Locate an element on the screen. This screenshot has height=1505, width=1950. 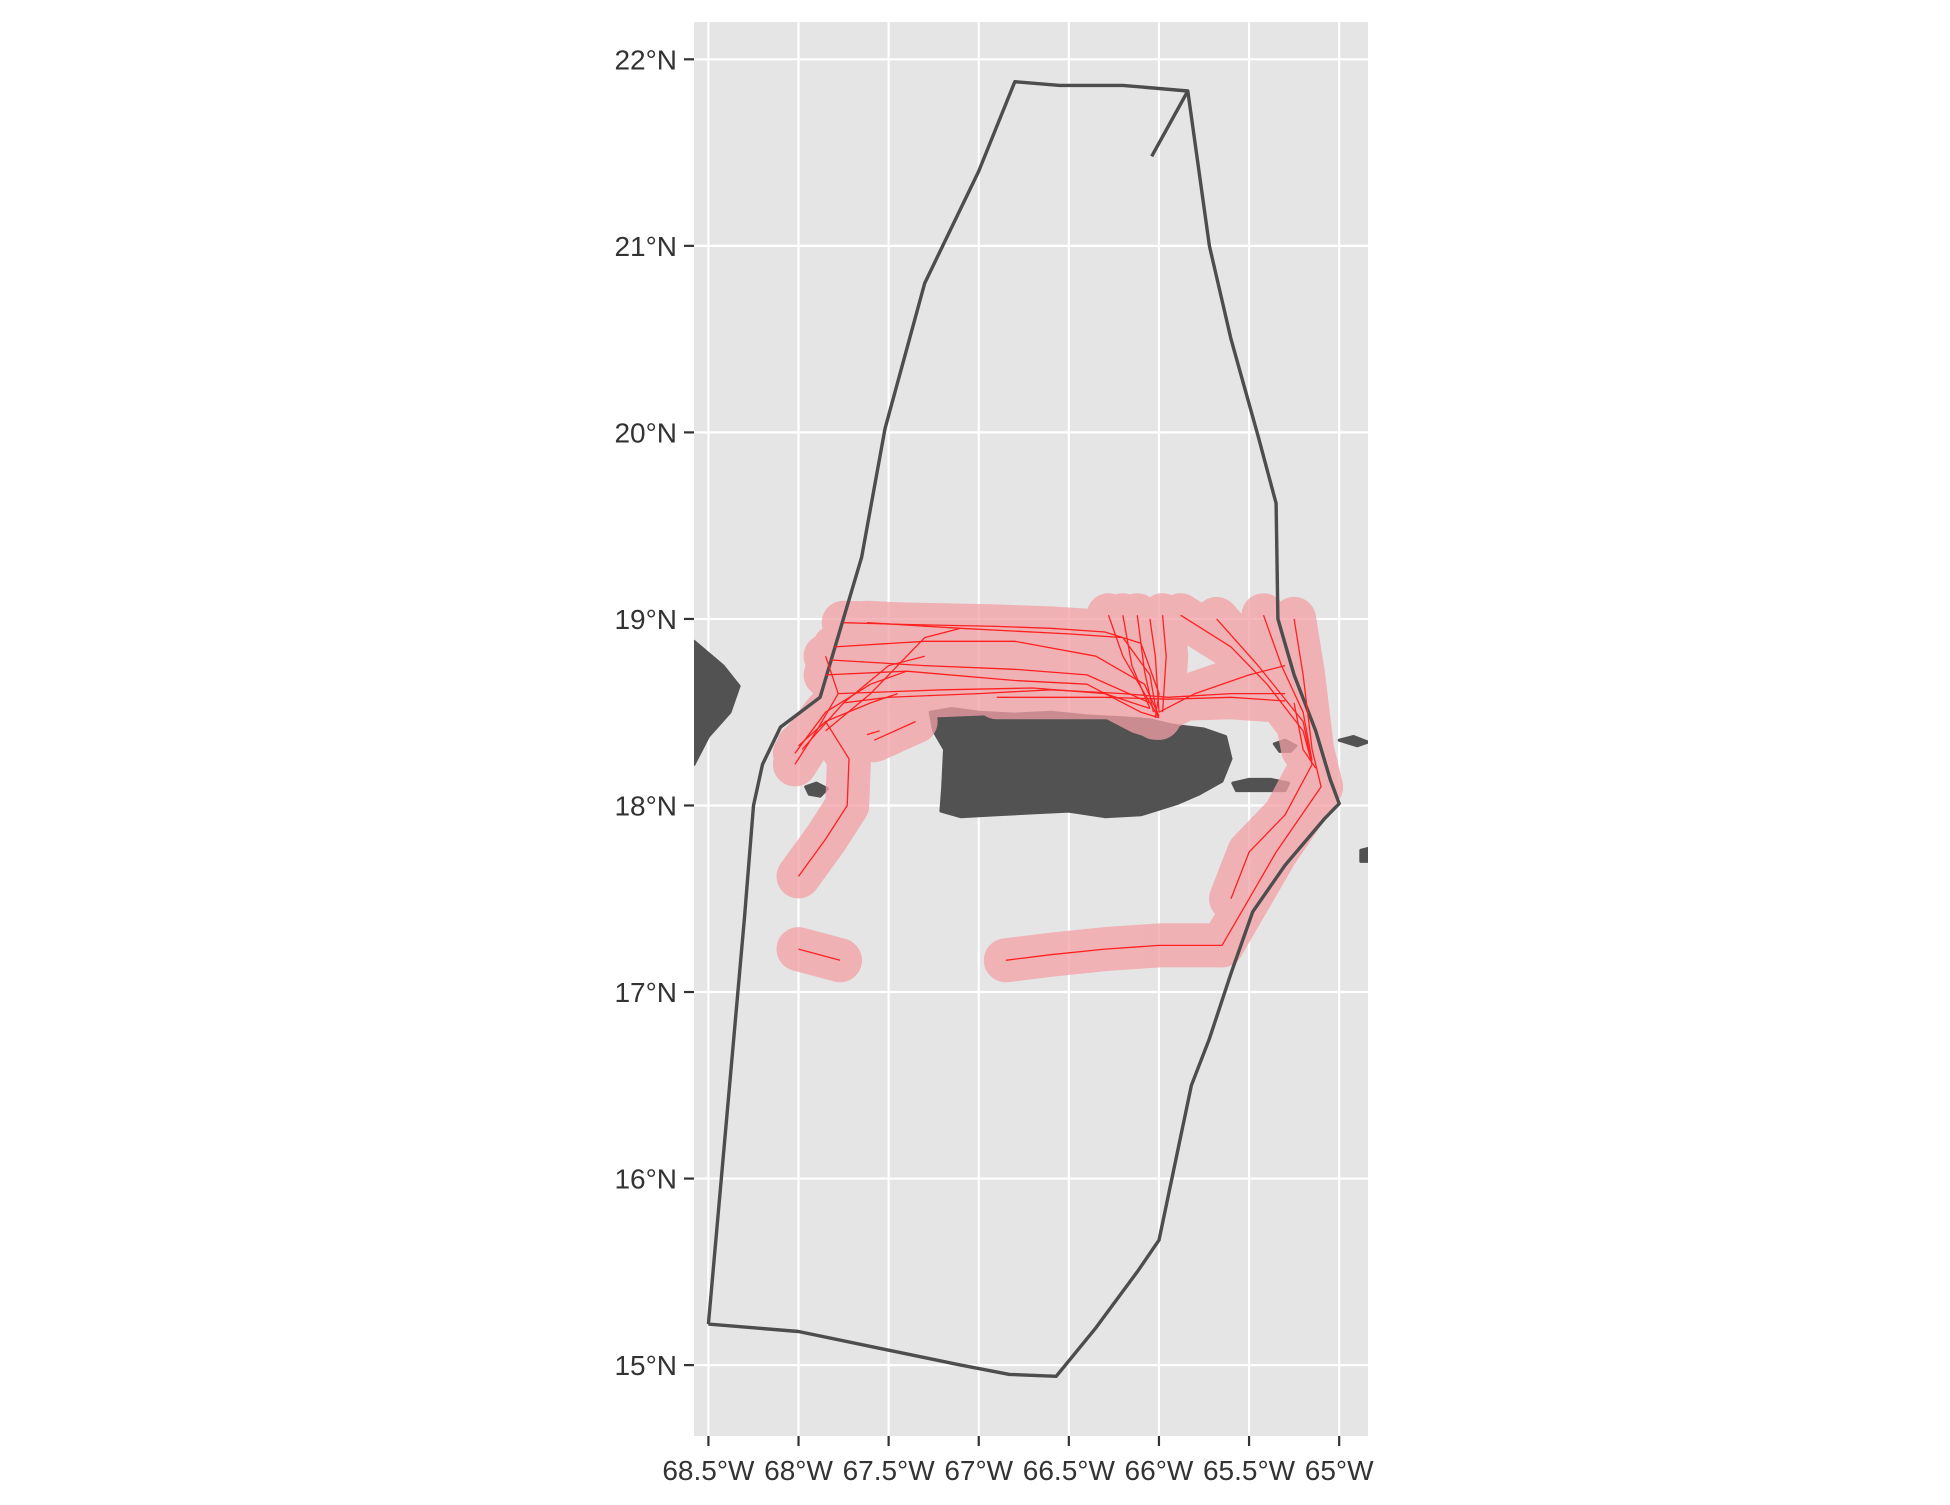
land-hispaniola is located at coordinates (717, 702).